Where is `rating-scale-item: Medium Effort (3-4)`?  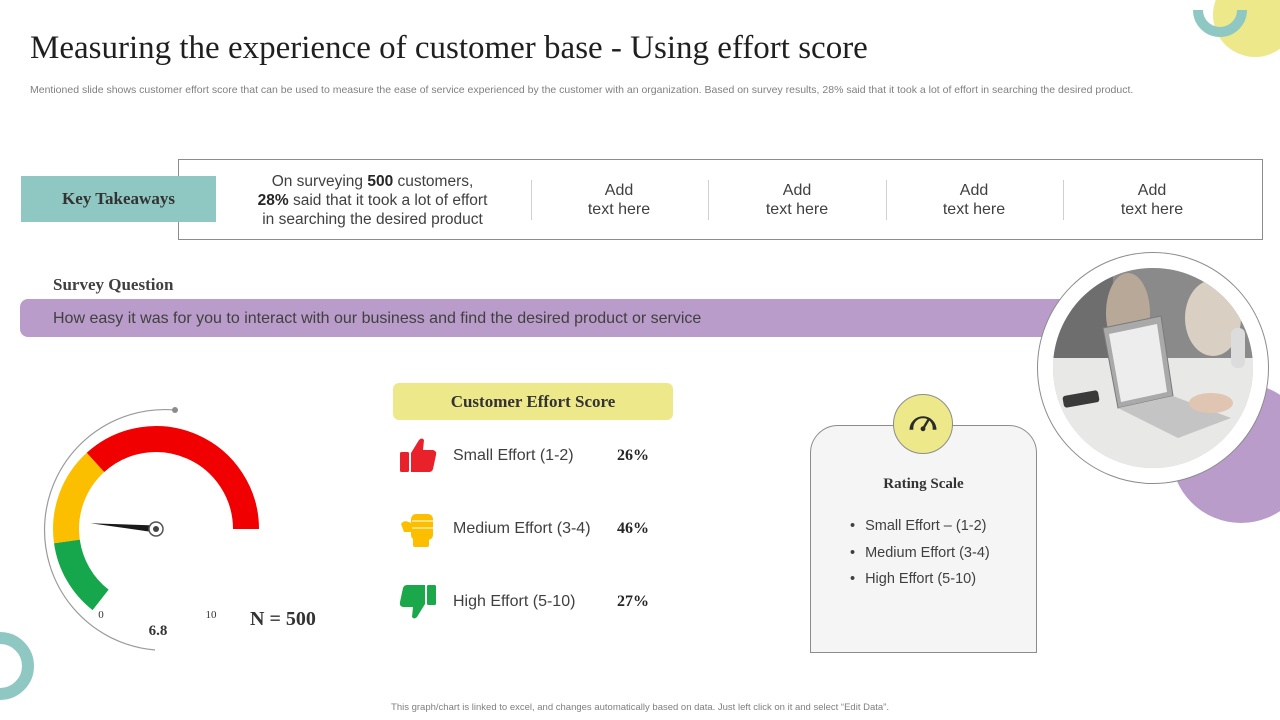 rating-scale-item: Medium Effort (3-4) is located at coordinates (920, 558).